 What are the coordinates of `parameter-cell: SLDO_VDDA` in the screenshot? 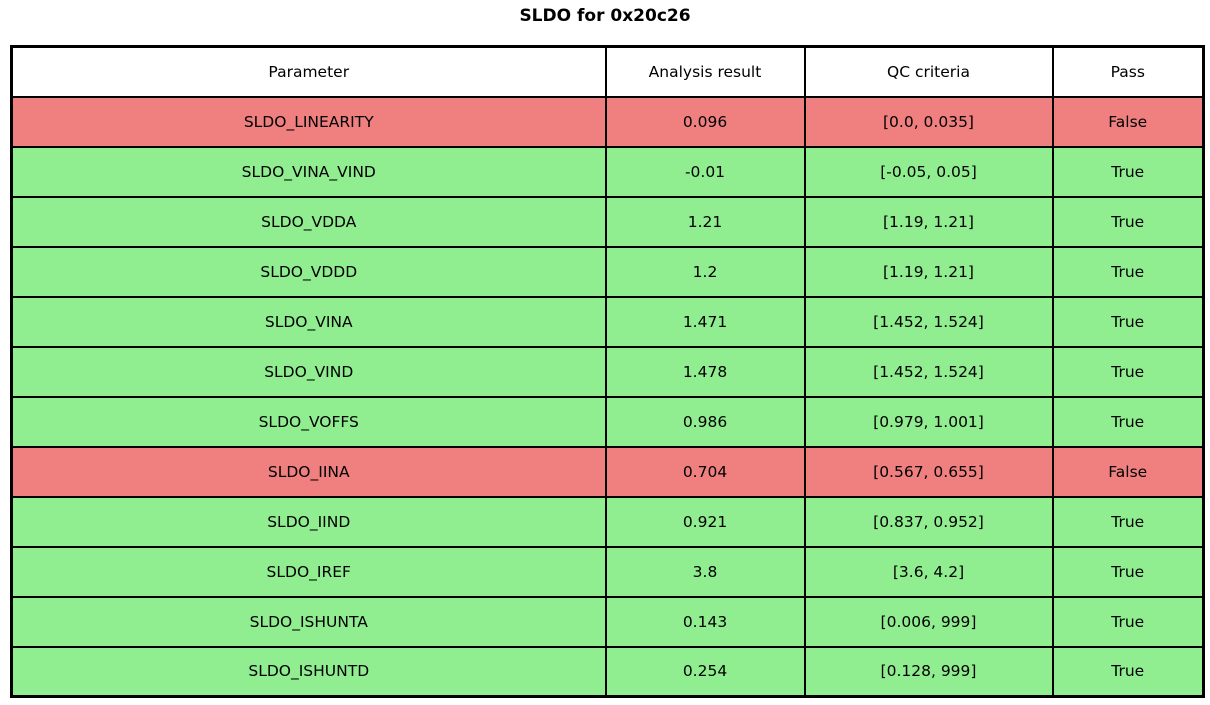 It's located at (308, 221).